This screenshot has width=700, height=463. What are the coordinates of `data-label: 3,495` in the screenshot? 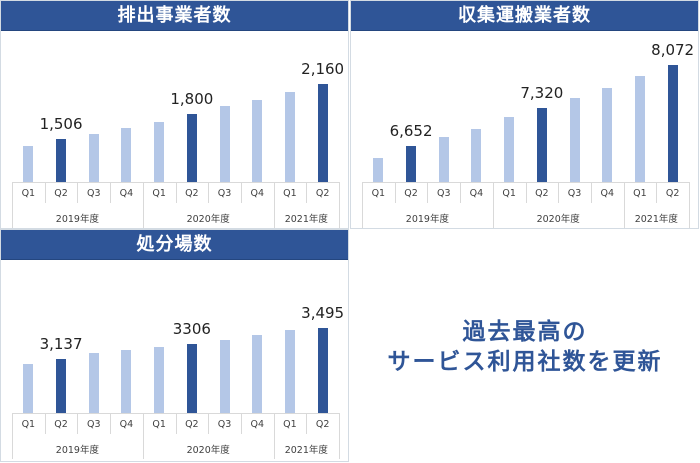 It's located at (323, 313).